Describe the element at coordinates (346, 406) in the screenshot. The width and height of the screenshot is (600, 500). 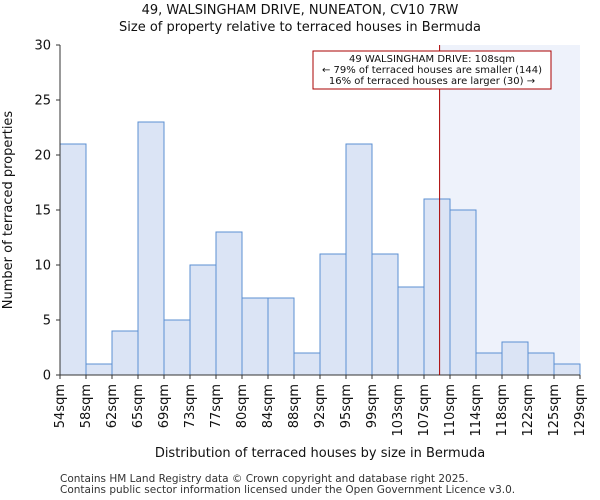
I see `x-tick-label: 95sqm` at that location.